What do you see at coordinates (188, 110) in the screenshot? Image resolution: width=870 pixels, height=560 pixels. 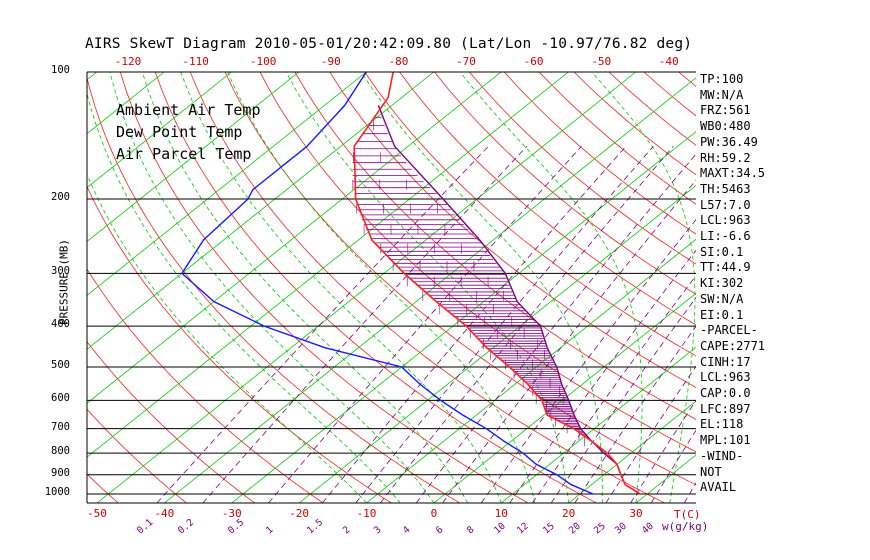 I see `legend-ambient-air-temp: Ambient Air Temp` at bounding box center [188, 110].